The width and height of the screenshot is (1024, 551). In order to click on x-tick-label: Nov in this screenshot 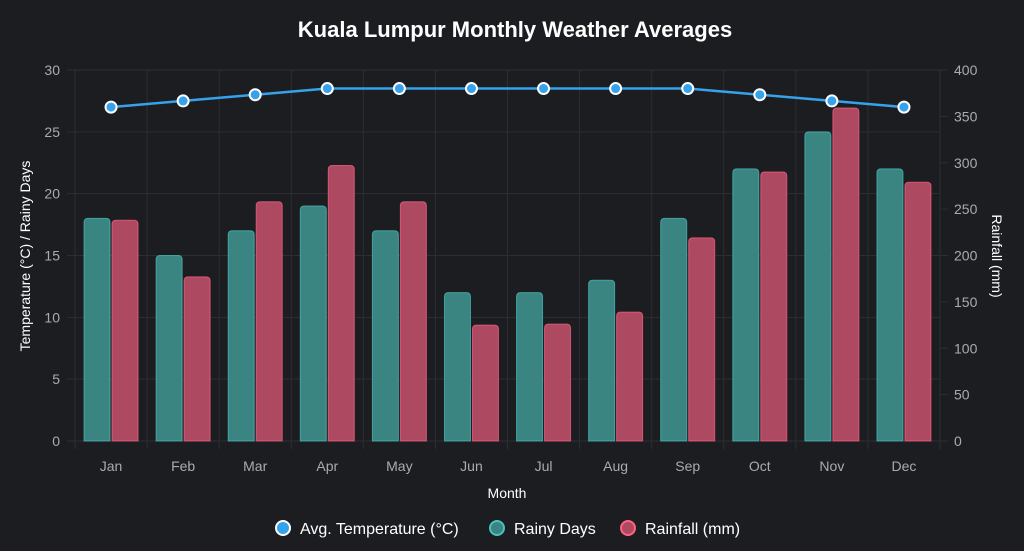, I will do `click(831, 466)`.